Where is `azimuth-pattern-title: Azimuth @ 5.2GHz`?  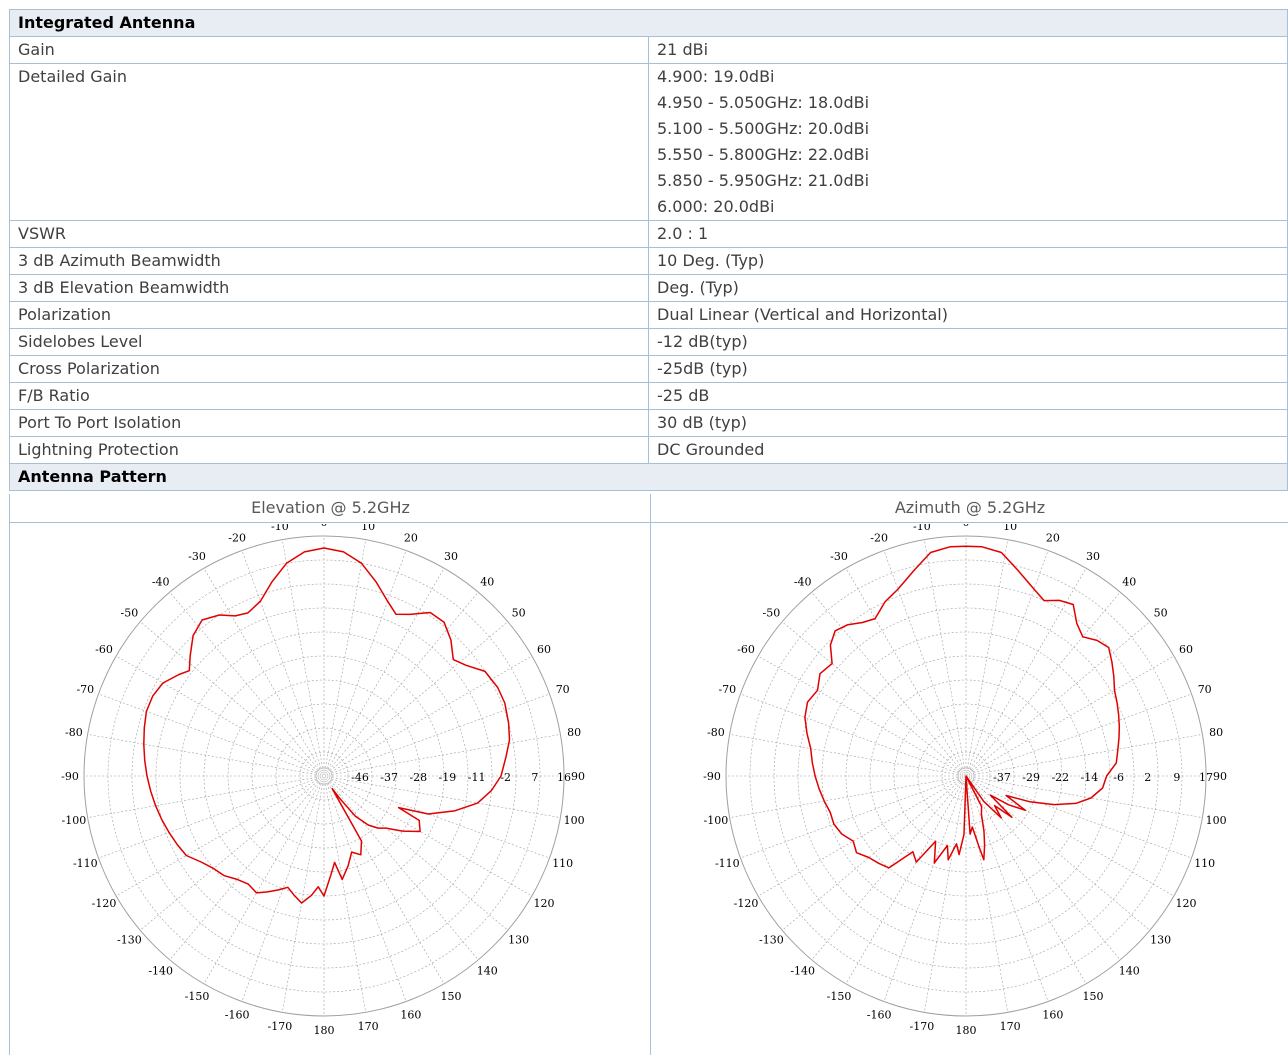 azimuth-pattern-title: Azimuth @ 5.2GHz is located at coordinates (969, 508).